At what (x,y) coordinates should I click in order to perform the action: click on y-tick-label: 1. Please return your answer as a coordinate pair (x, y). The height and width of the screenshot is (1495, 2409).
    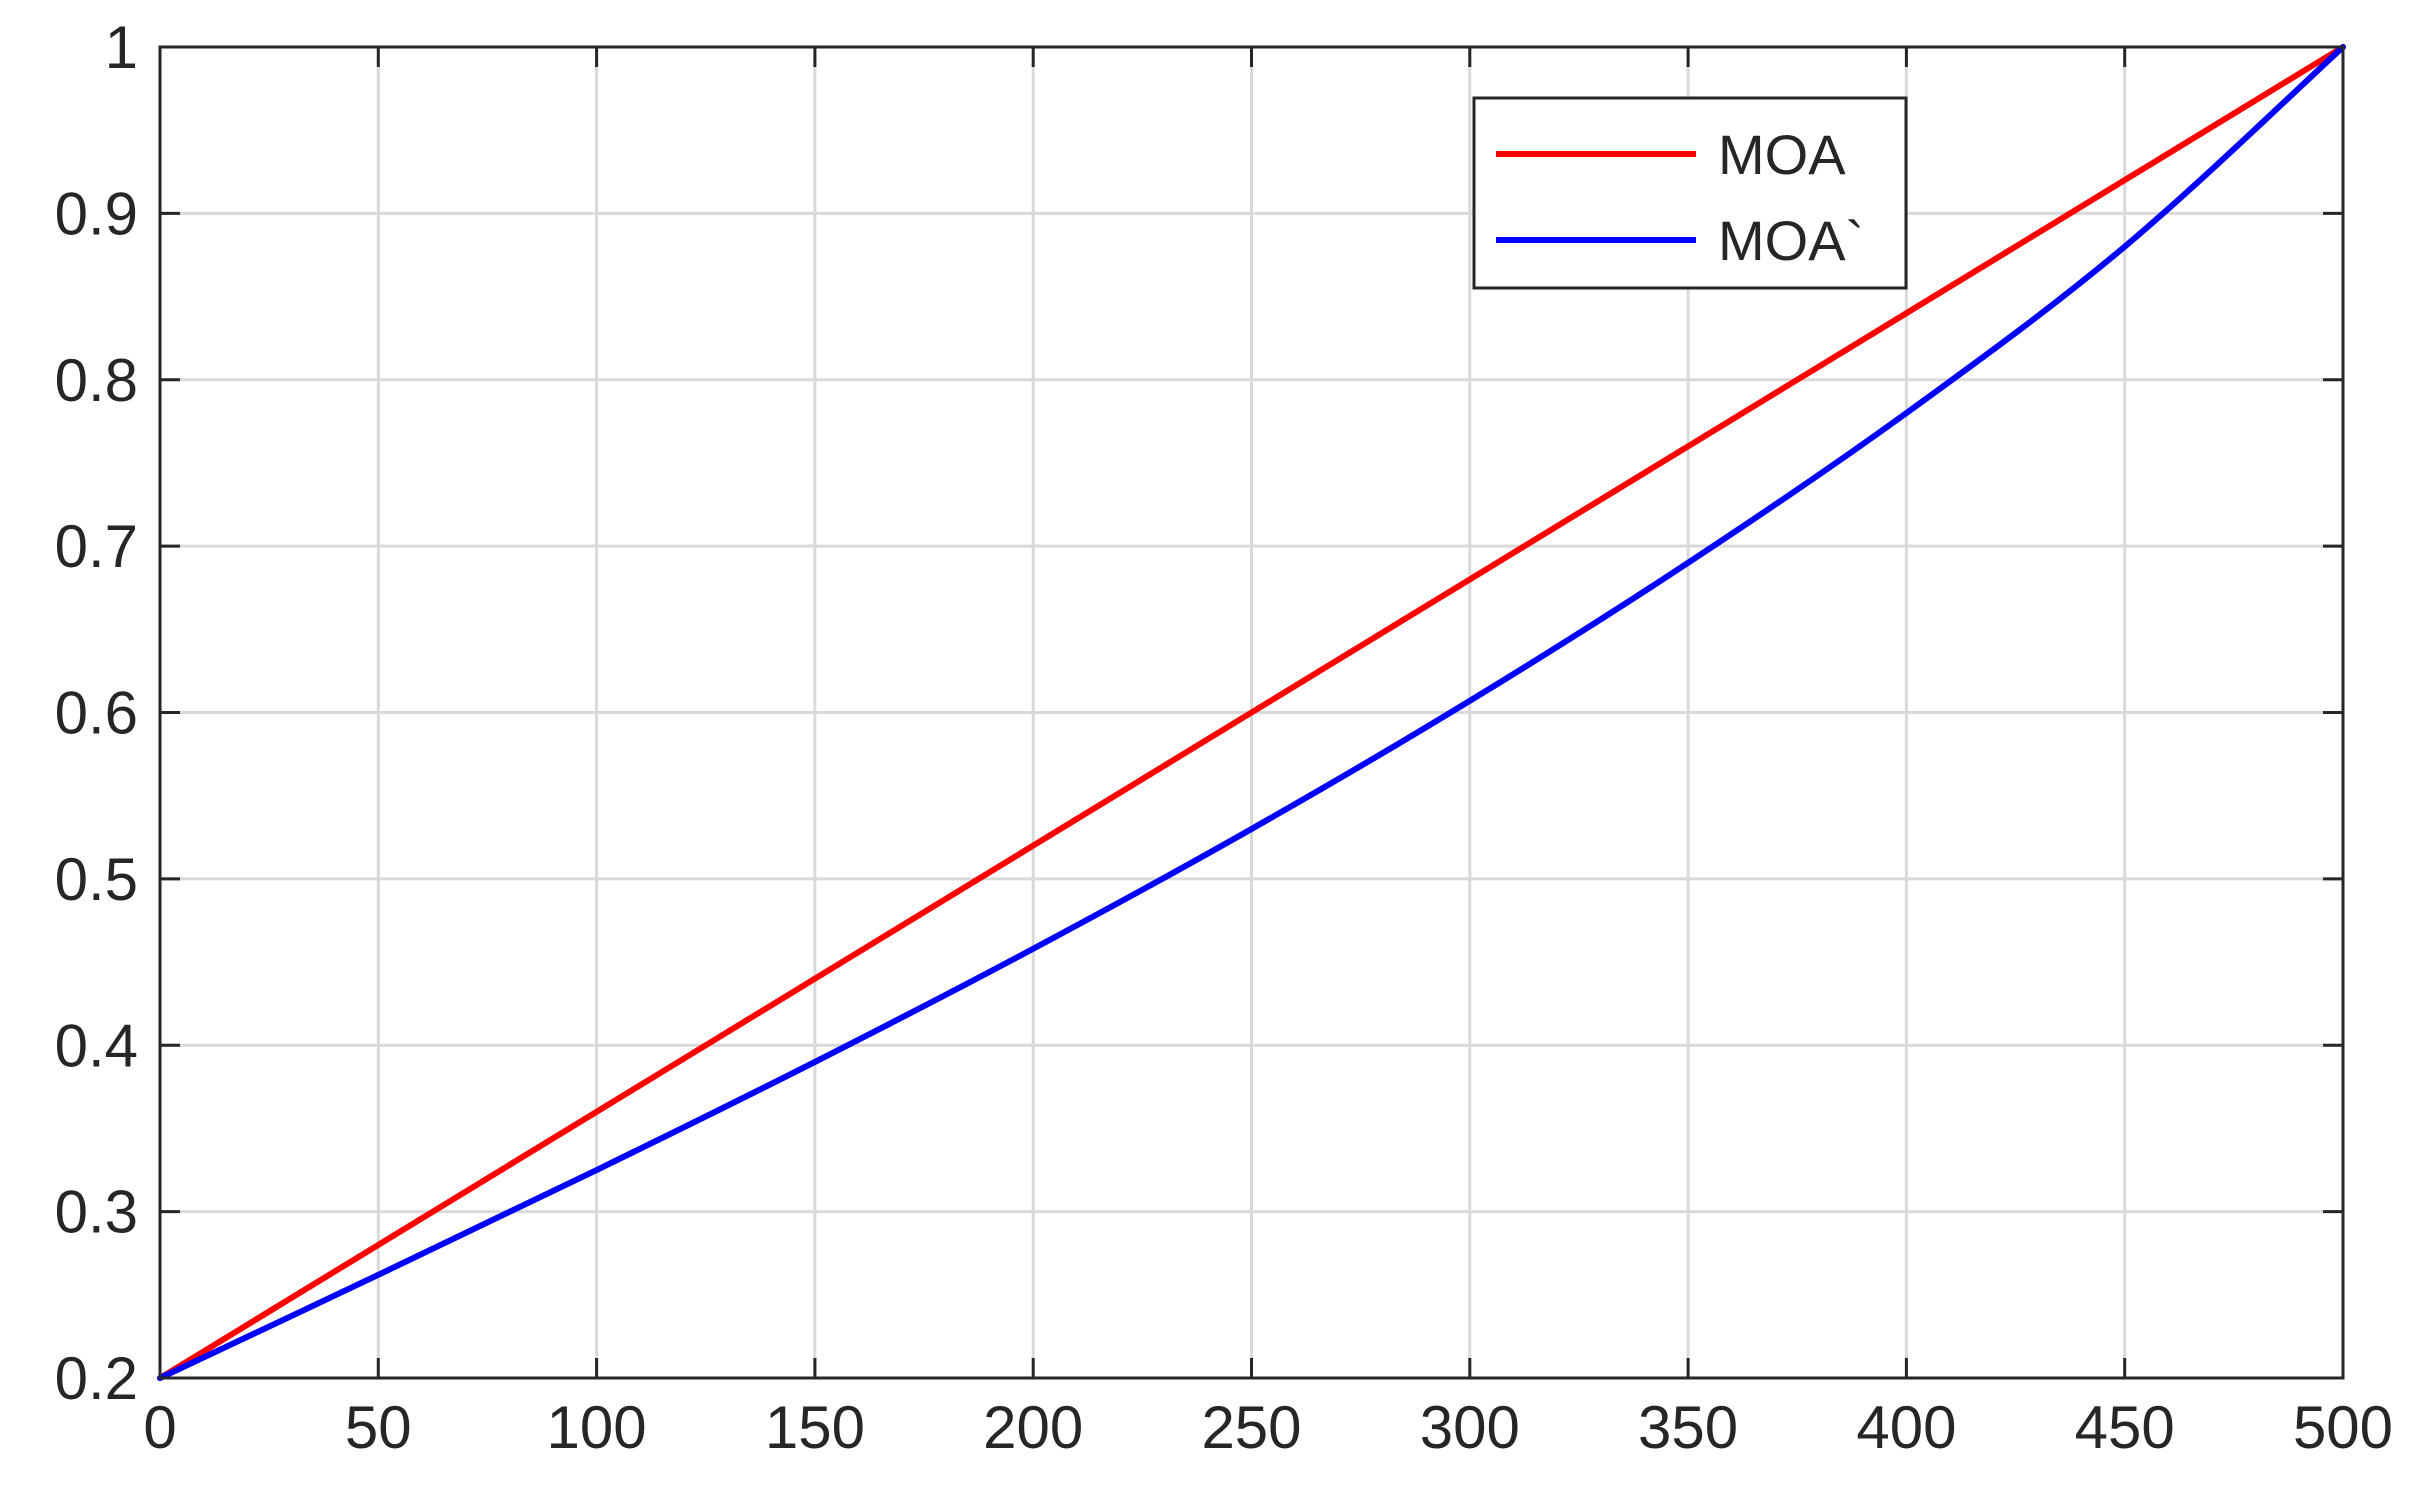
    Looking at the image, I should click on (121, 47).